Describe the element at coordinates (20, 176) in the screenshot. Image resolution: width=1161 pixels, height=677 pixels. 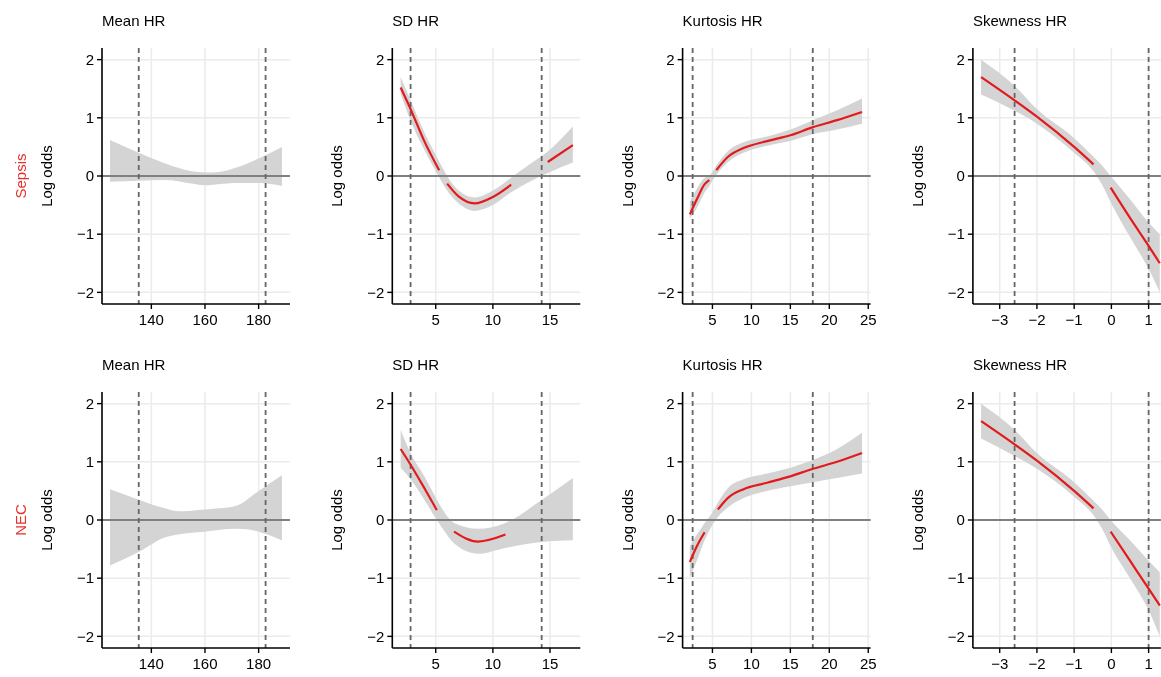
I see `text: Sepsis` at that location.